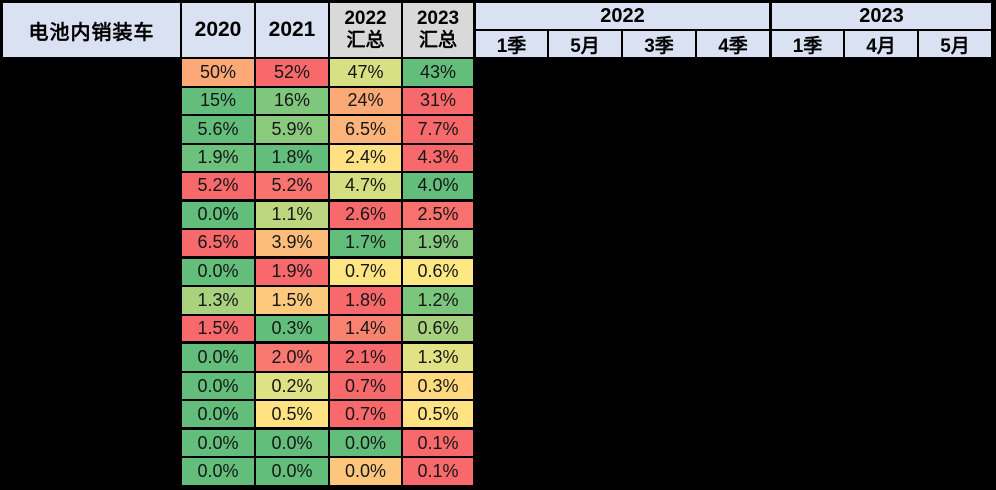 The width and height of the screenshot is (996, 490). I want to click on col-header-2022-total: 2022 汇总, so click(366, 31).